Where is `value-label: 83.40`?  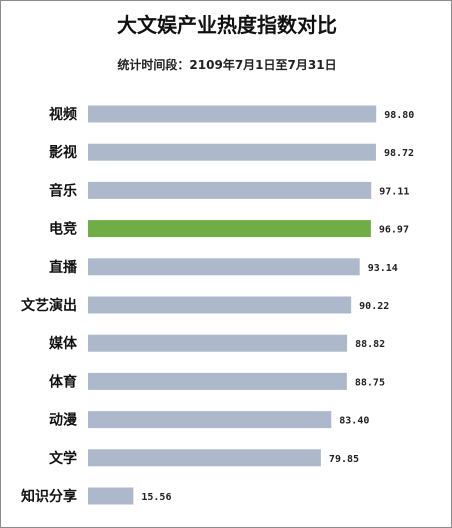
value-label: 83.40 is located at coordinates (354, 421).